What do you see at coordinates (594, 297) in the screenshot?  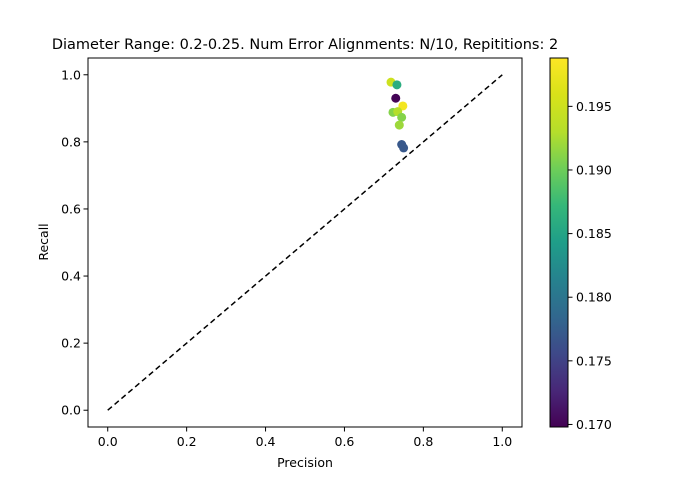 I see `colorbar-tick-label: 0.180` at bounding box center [594, 297].